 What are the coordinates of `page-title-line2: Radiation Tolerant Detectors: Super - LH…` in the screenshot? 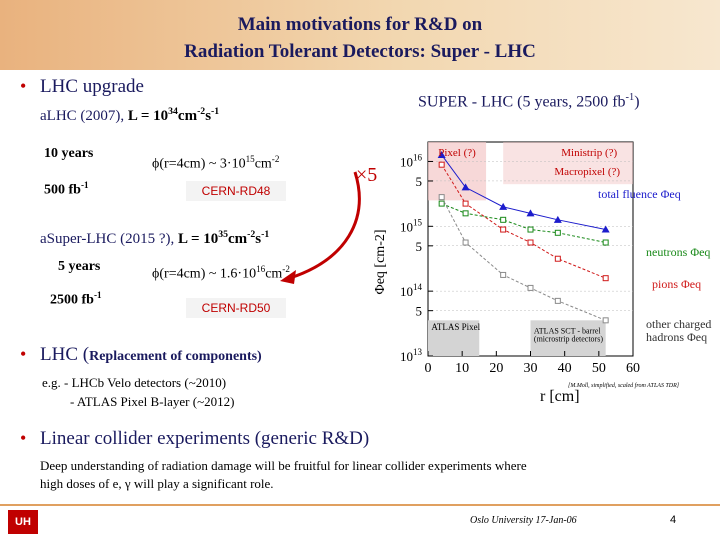 It's located at (360, 51).